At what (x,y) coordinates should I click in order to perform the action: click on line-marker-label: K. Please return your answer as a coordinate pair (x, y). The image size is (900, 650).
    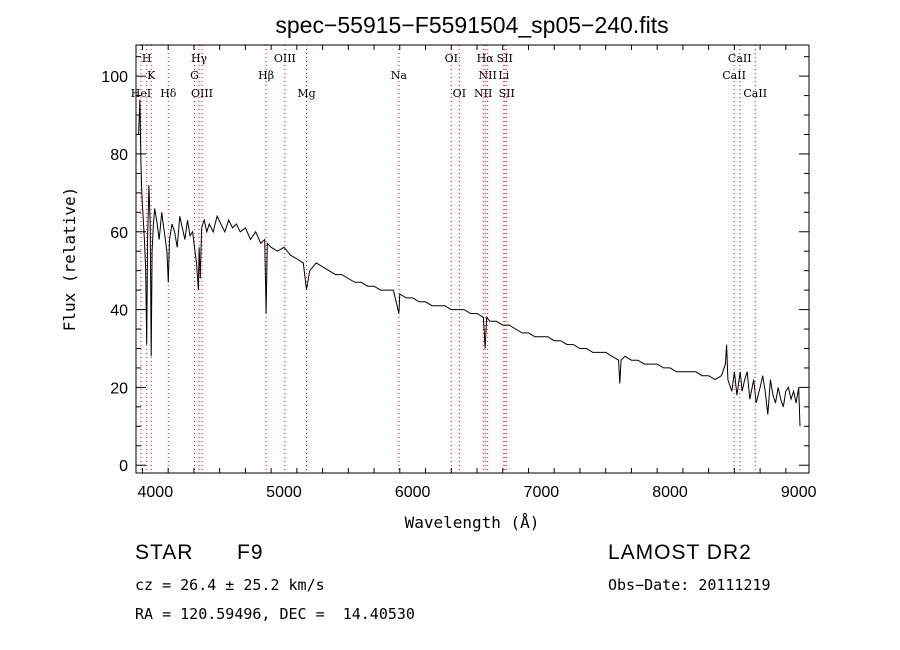
    Looking at the image, I should click on (151, 75).